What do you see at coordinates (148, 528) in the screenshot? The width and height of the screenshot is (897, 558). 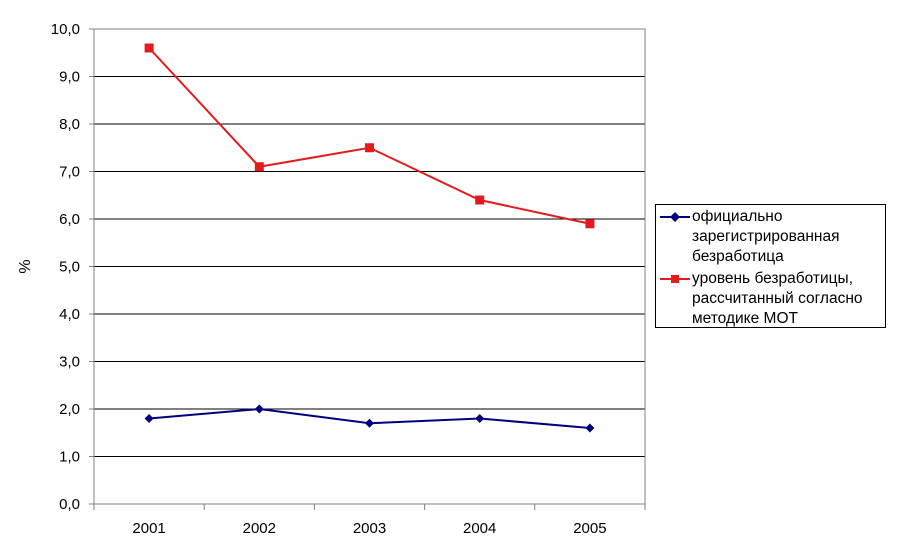 I see `x-tick-label: 2001` at bounding box center [148, 528].